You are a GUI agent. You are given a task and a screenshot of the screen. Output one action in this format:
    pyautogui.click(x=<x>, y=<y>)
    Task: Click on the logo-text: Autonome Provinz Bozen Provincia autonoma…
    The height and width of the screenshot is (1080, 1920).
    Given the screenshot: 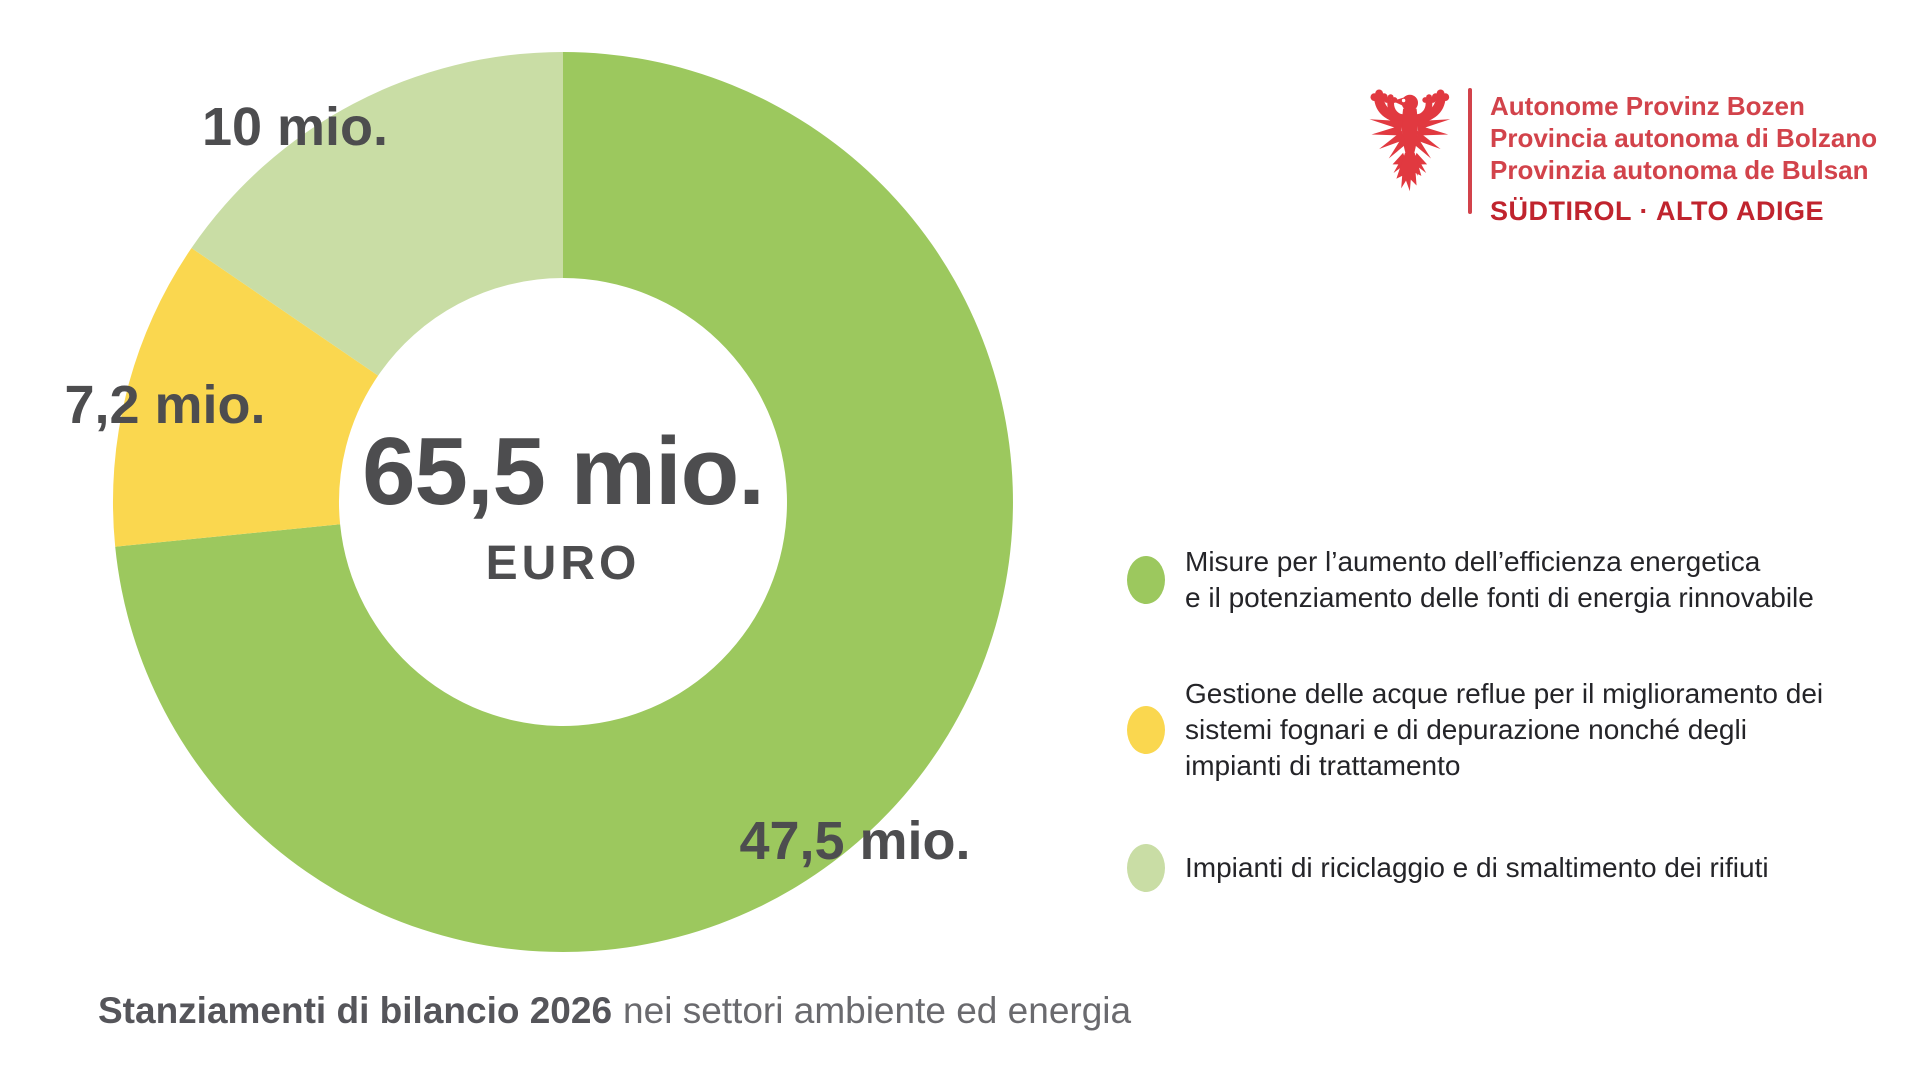 What is the action you would take?
    pyautogui.click(x=1683, y=157)
    